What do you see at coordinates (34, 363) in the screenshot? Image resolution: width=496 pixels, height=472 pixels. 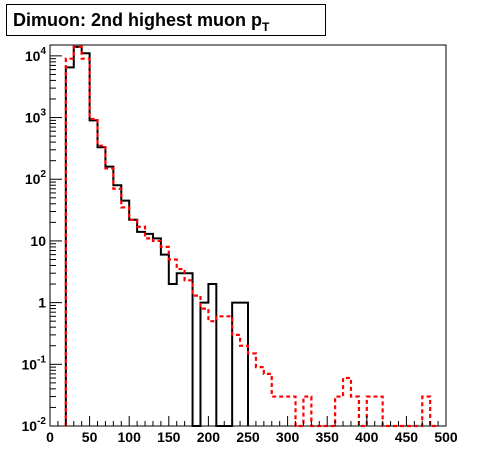 I see `y-tick-label: 10⁻¹` at bounding box center [34, 363].